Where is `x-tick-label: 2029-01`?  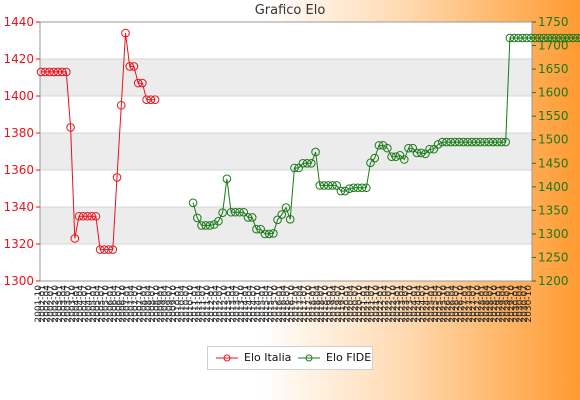
x-tick-label: 2029-01 is located at coordinates (499, 304).